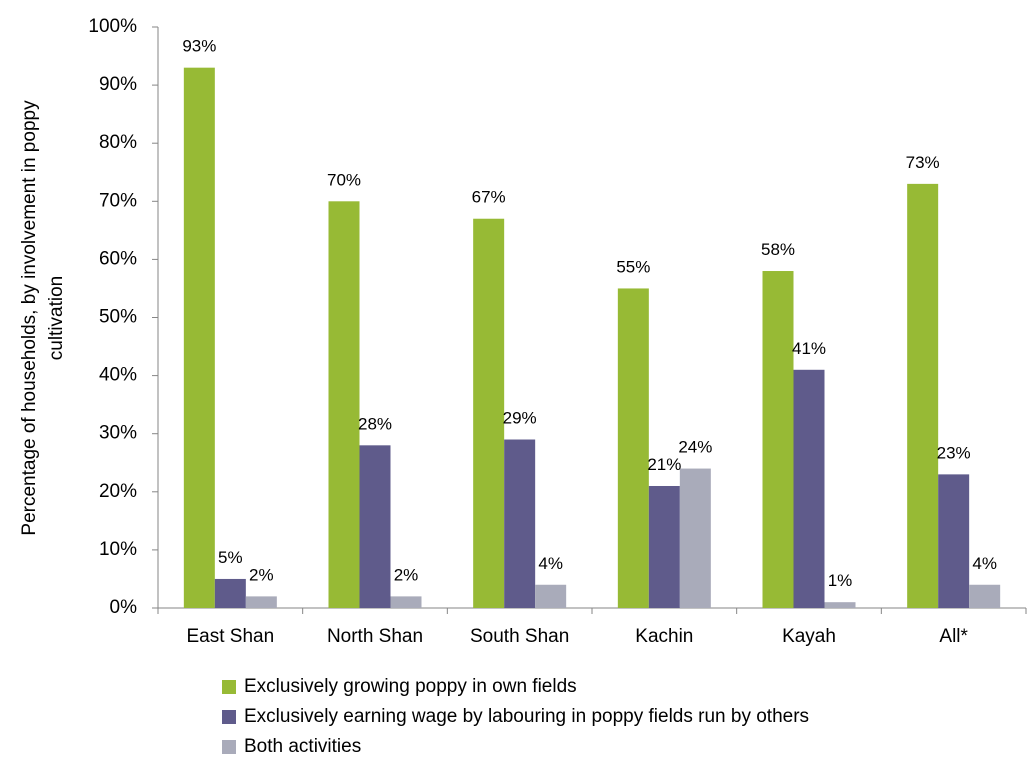 Image resolution: width=1036 pixels, height=764 pixels. Describe the element at coordinates (118, 491) in the screenshot. I see `y-tick-label: 20%` at that location.